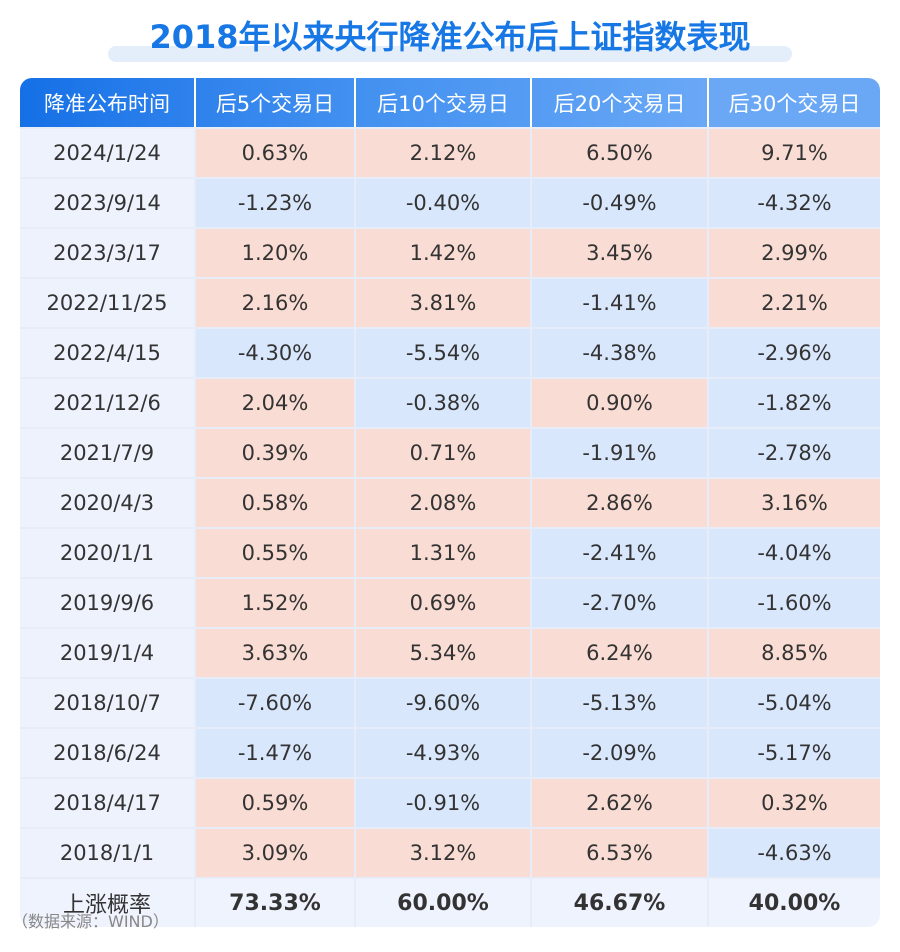 This screenshot has height=952, width=900. Describe the element at coordinates (276, 802) in the screenshot. I see `value-cell: 0.59%` at that location.